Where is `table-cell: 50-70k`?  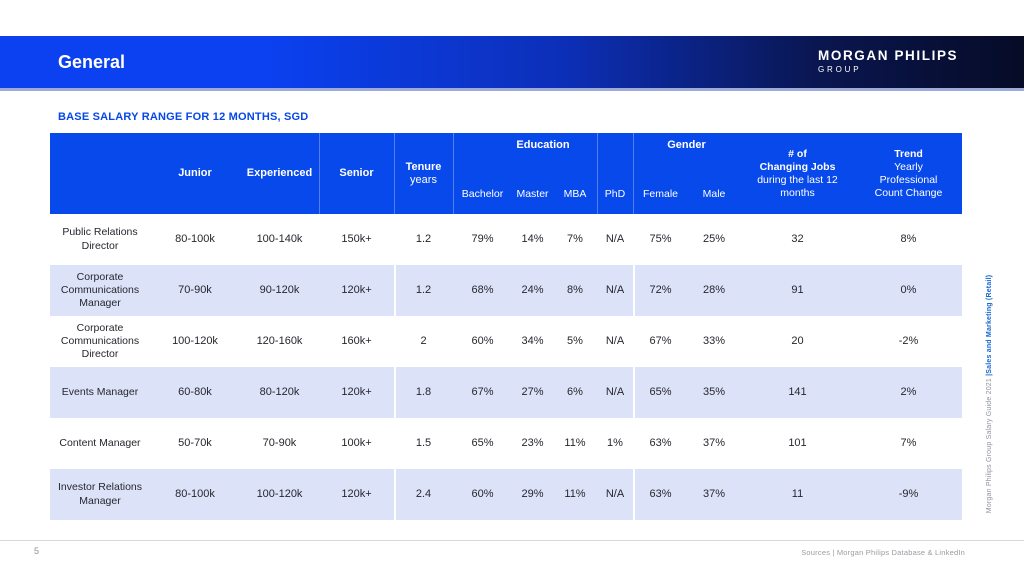
table-cell: 50-70k is located at coordinates (195, 442).